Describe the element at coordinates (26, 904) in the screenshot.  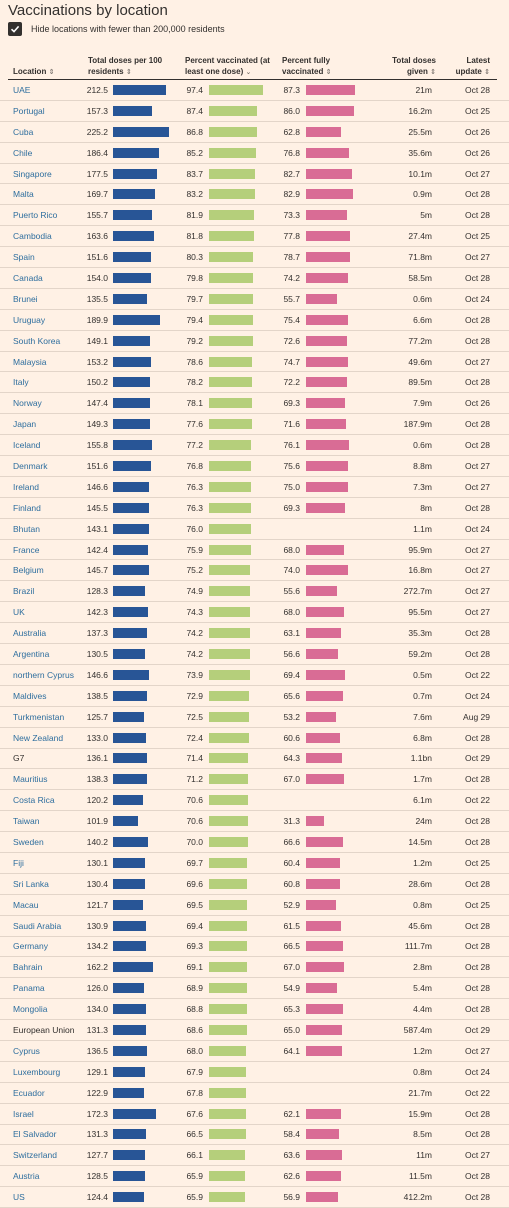
I see `location-link: Macau` at that location.